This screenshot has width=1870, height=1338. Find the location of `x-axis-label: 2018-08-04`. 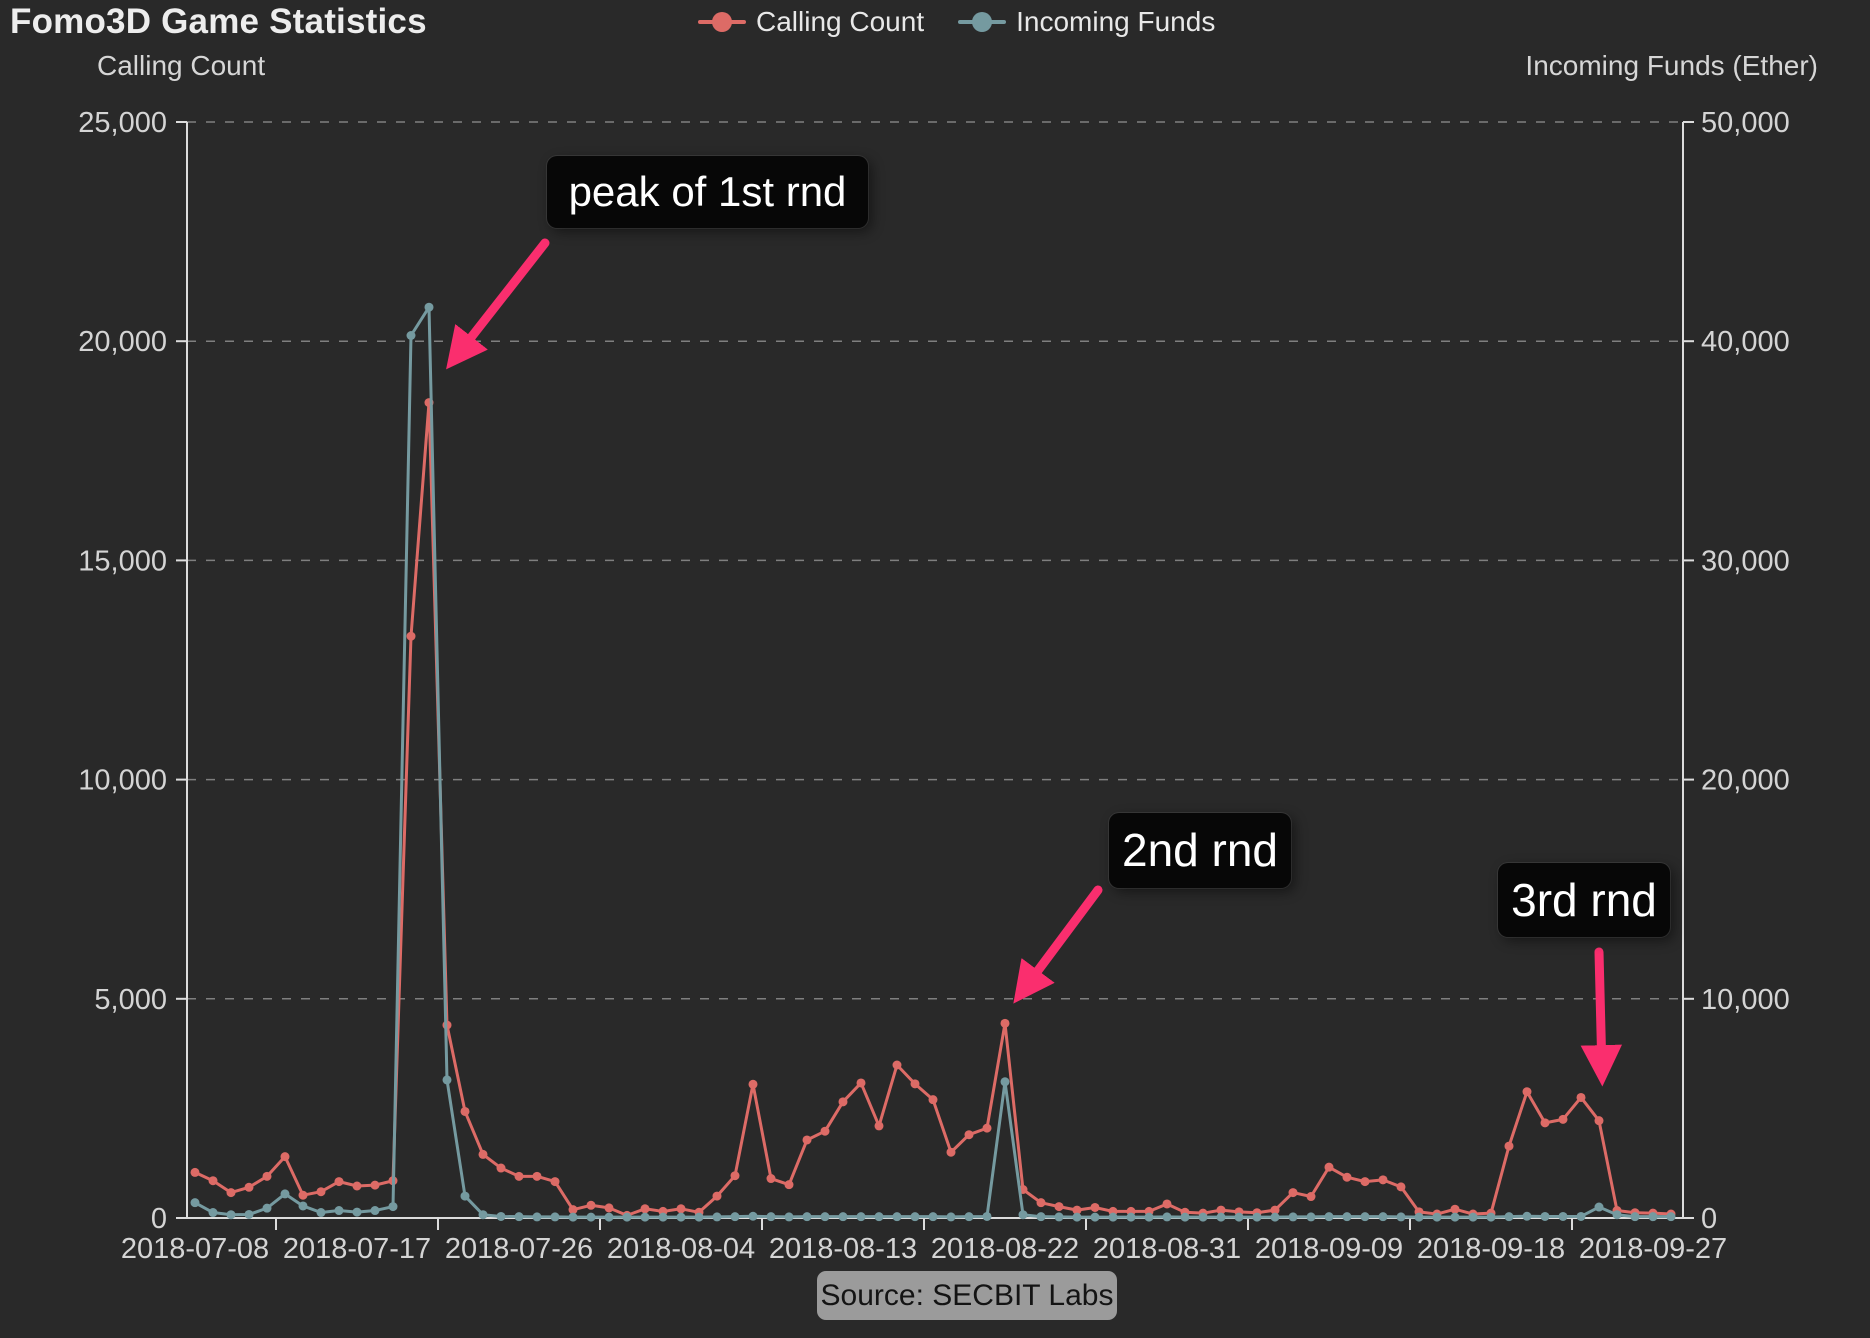

x-axis-label: 2018-08-04 is located at coordinates (681, 1249).